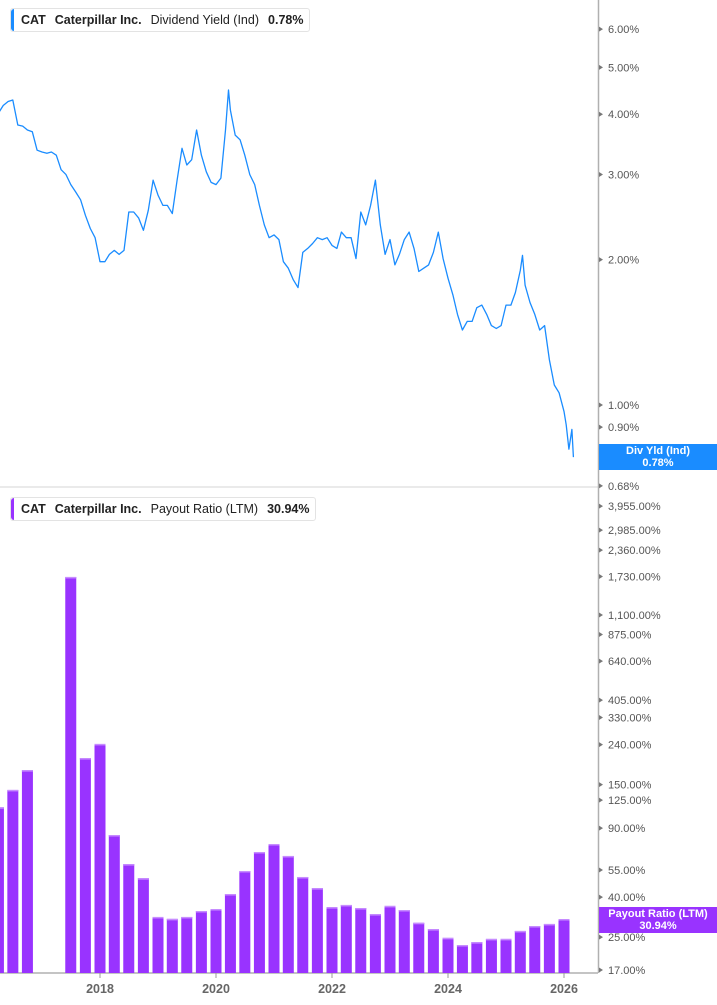  I want to click on y-tick-label: 2,360.00%, so click(634, 551).